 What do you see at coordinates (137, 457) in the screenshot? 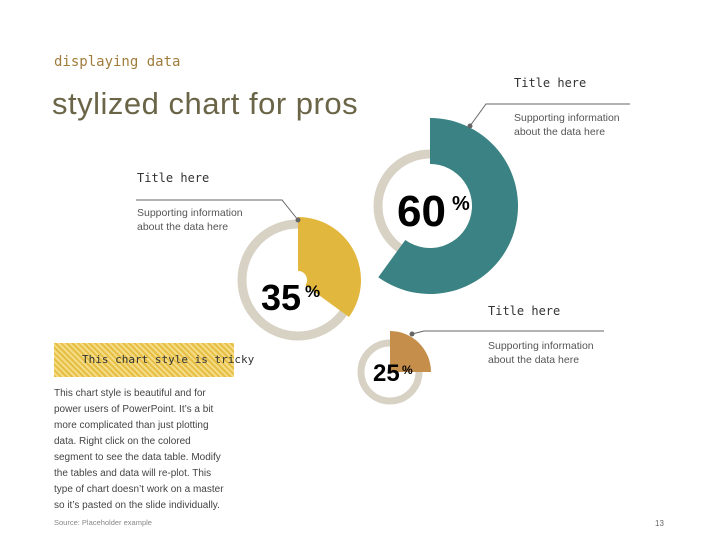
I see `description-line: segment to see the data table. Modify` at bounding box center [137, 457].